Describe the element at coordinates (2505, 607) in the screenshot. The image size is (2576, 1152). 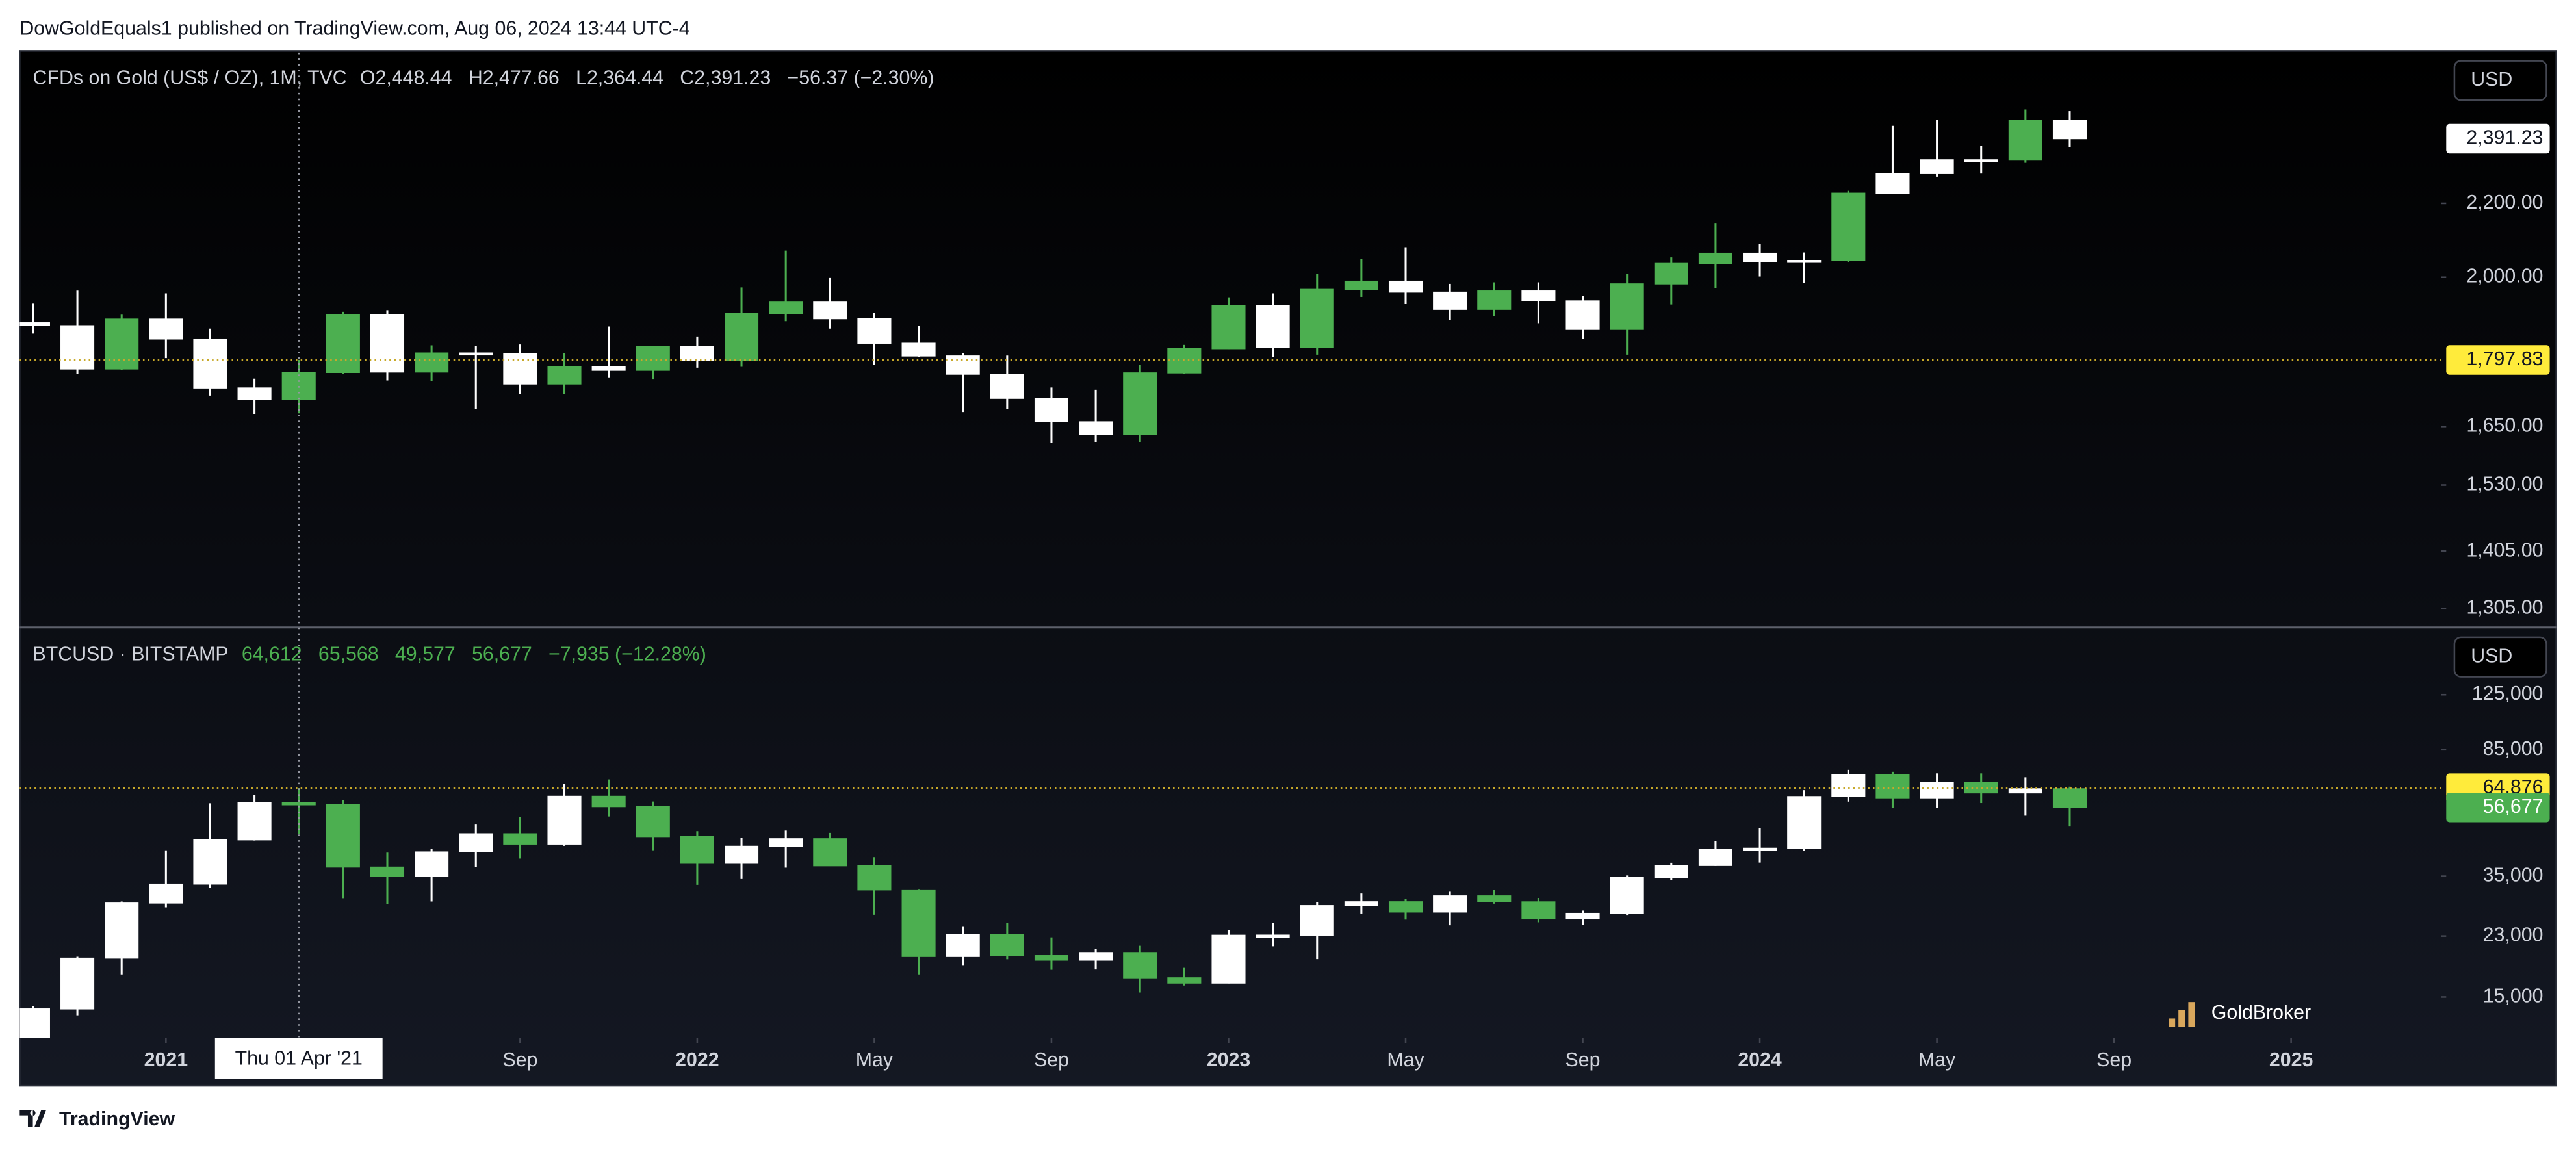
I see `y-tick-label: 1,305.00` at that location.